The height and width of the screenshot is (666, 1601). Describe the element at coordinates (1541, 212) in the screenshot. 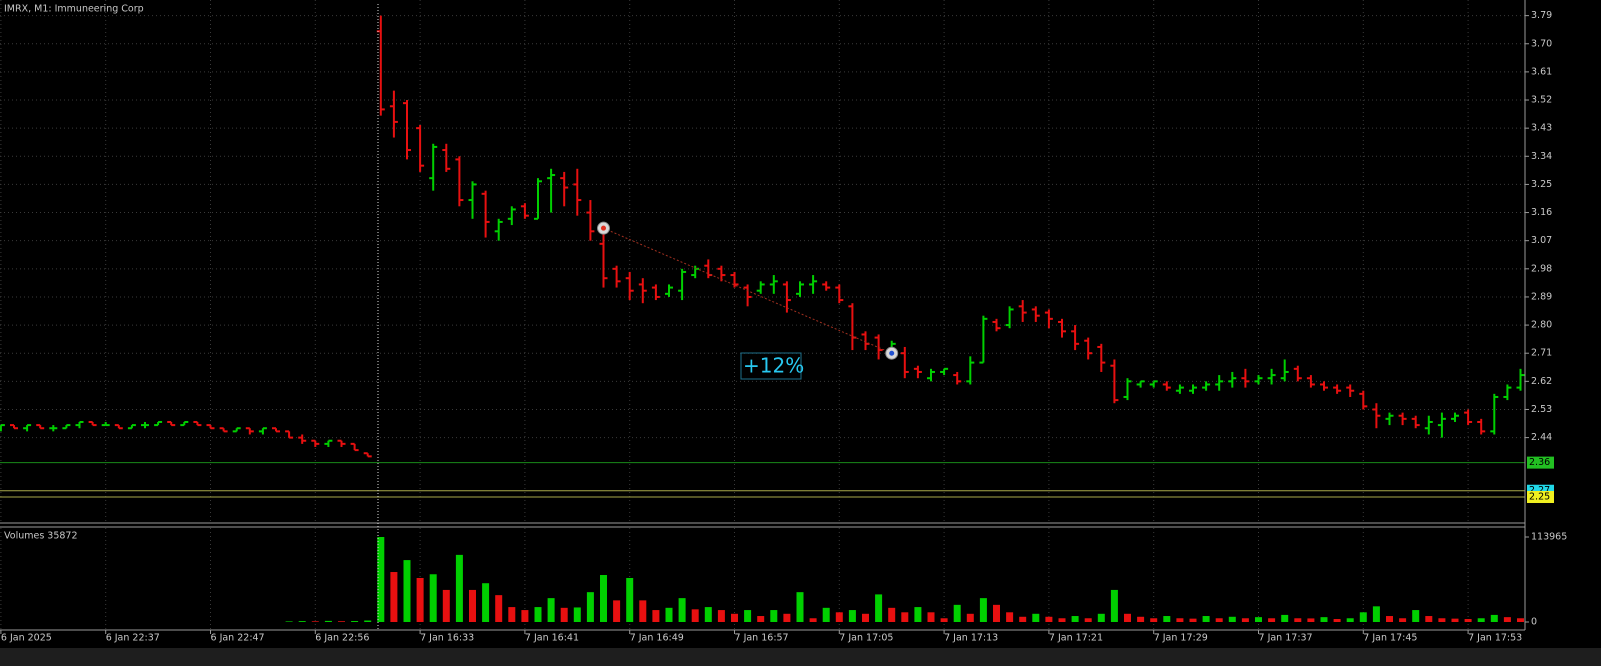

I see `y-tick-label: 3.16` at that location.